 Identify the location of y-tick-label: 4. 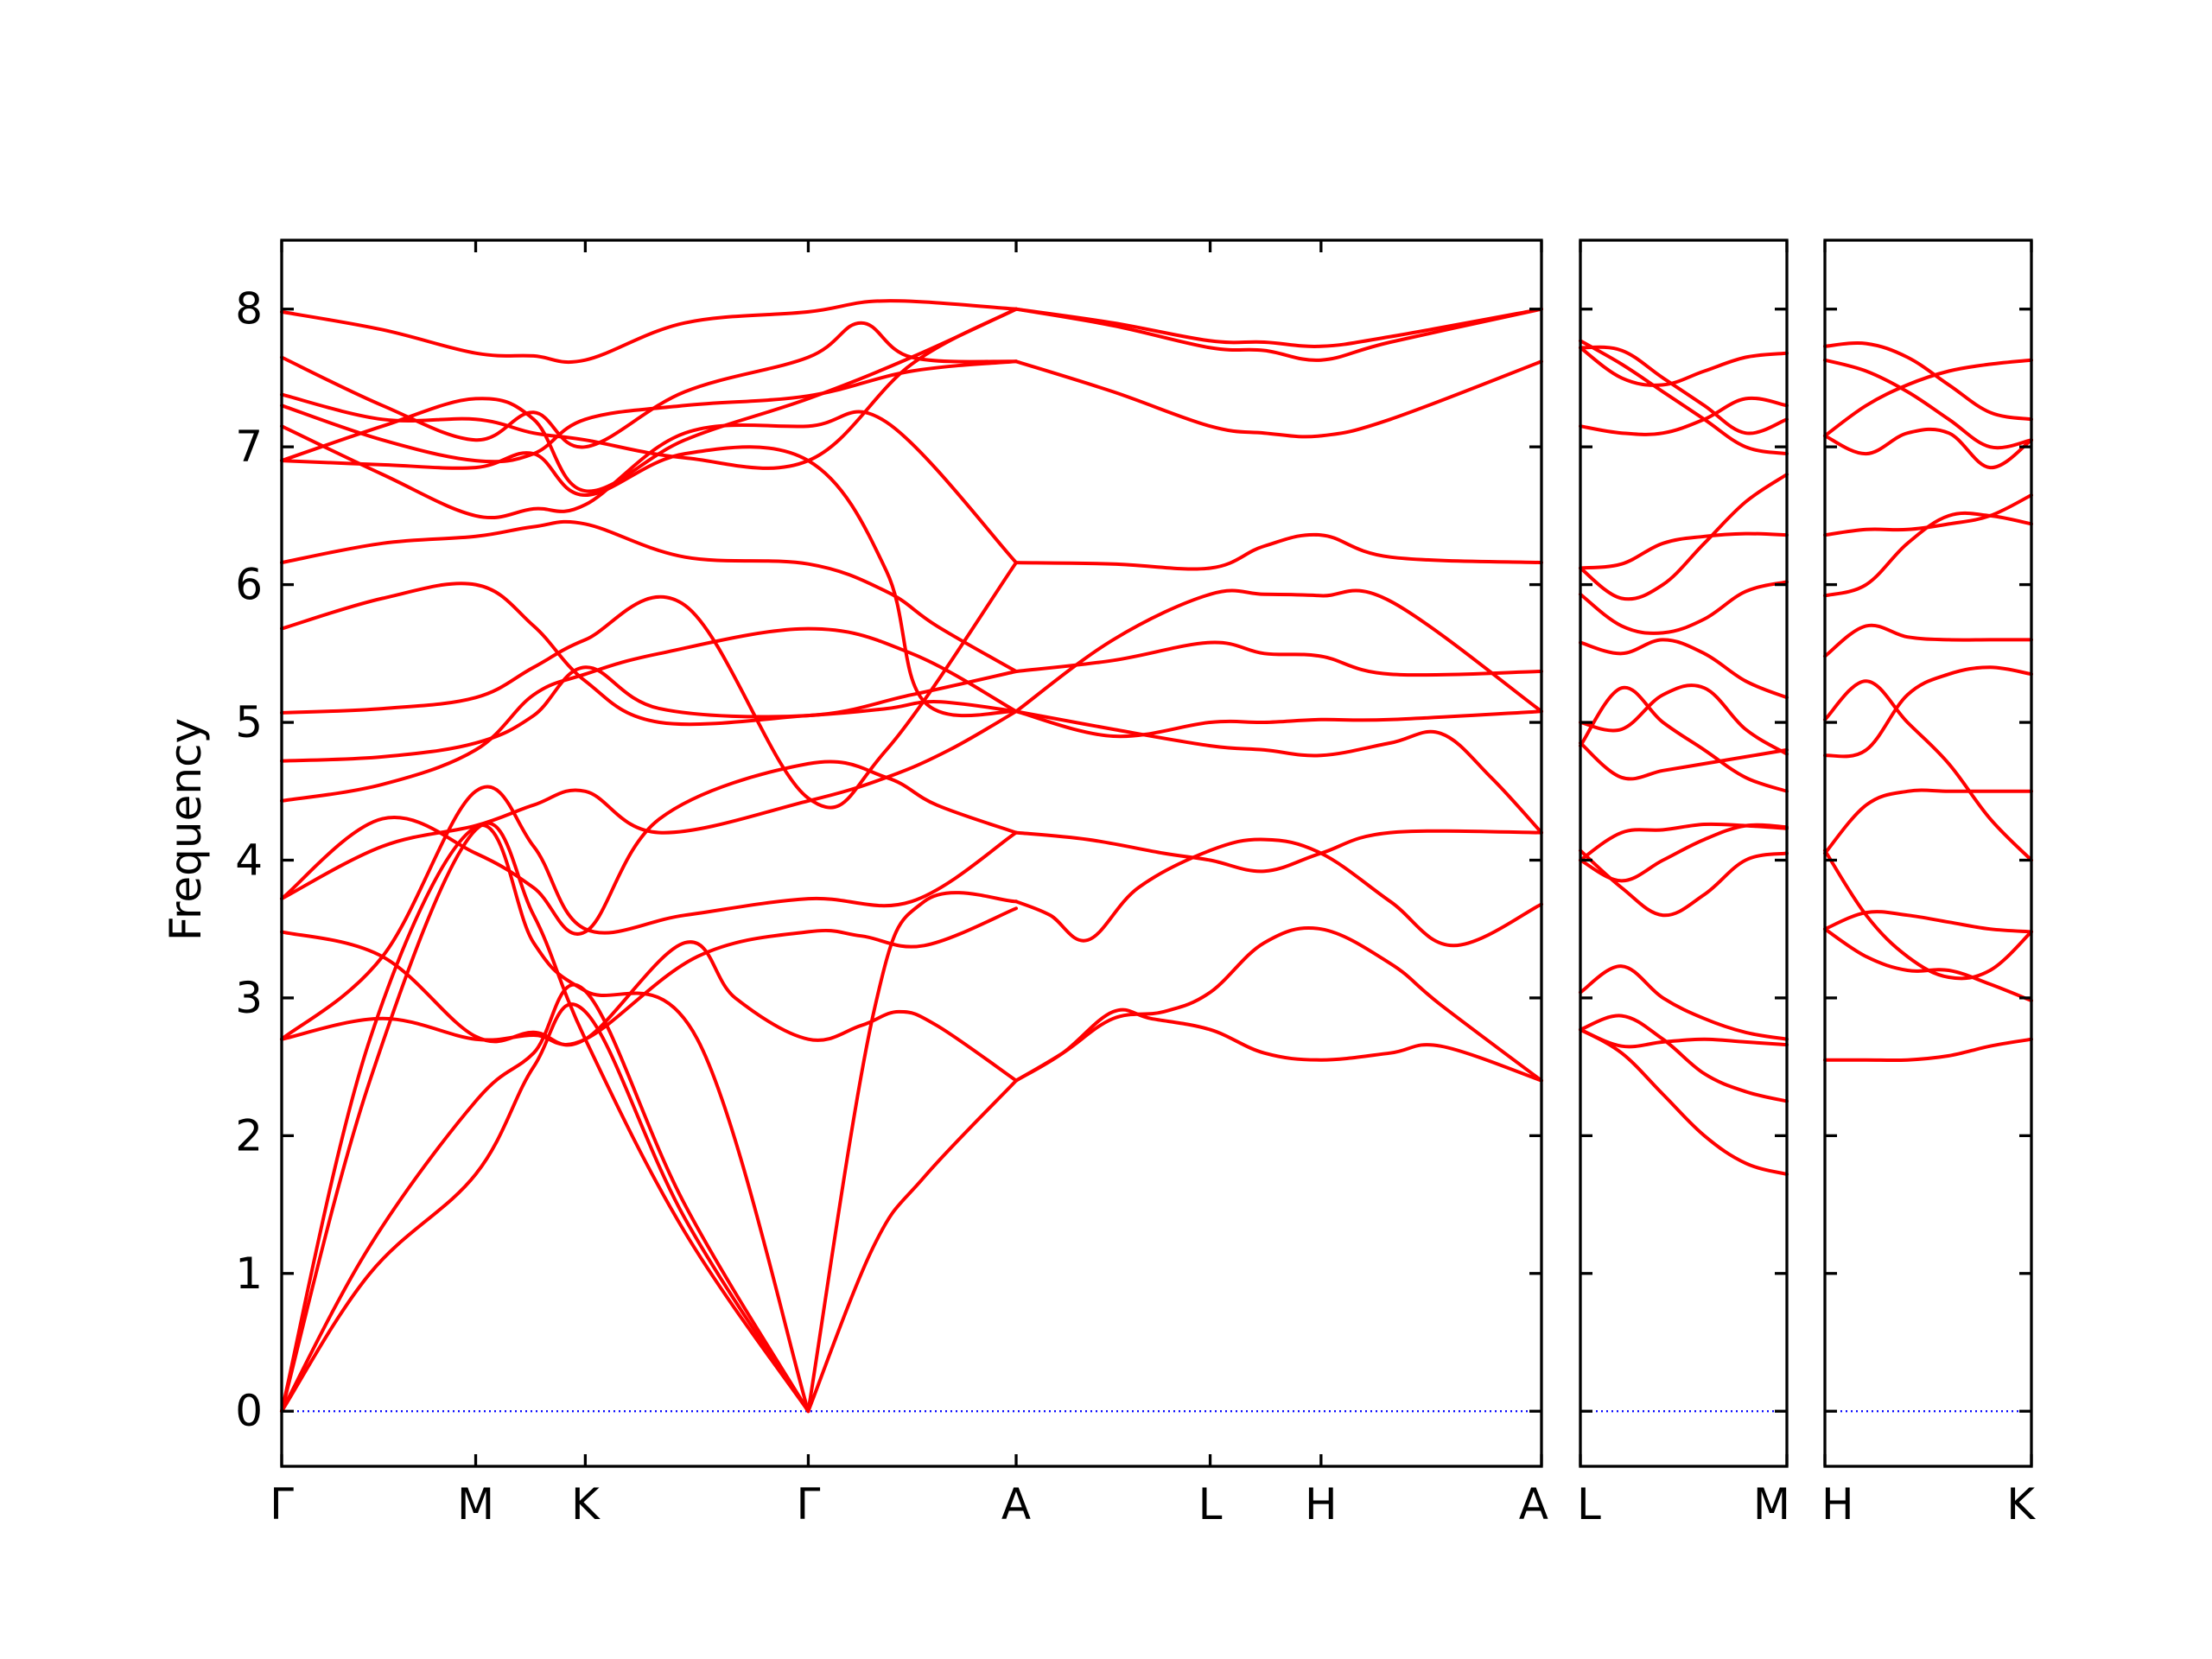
(249, 860).